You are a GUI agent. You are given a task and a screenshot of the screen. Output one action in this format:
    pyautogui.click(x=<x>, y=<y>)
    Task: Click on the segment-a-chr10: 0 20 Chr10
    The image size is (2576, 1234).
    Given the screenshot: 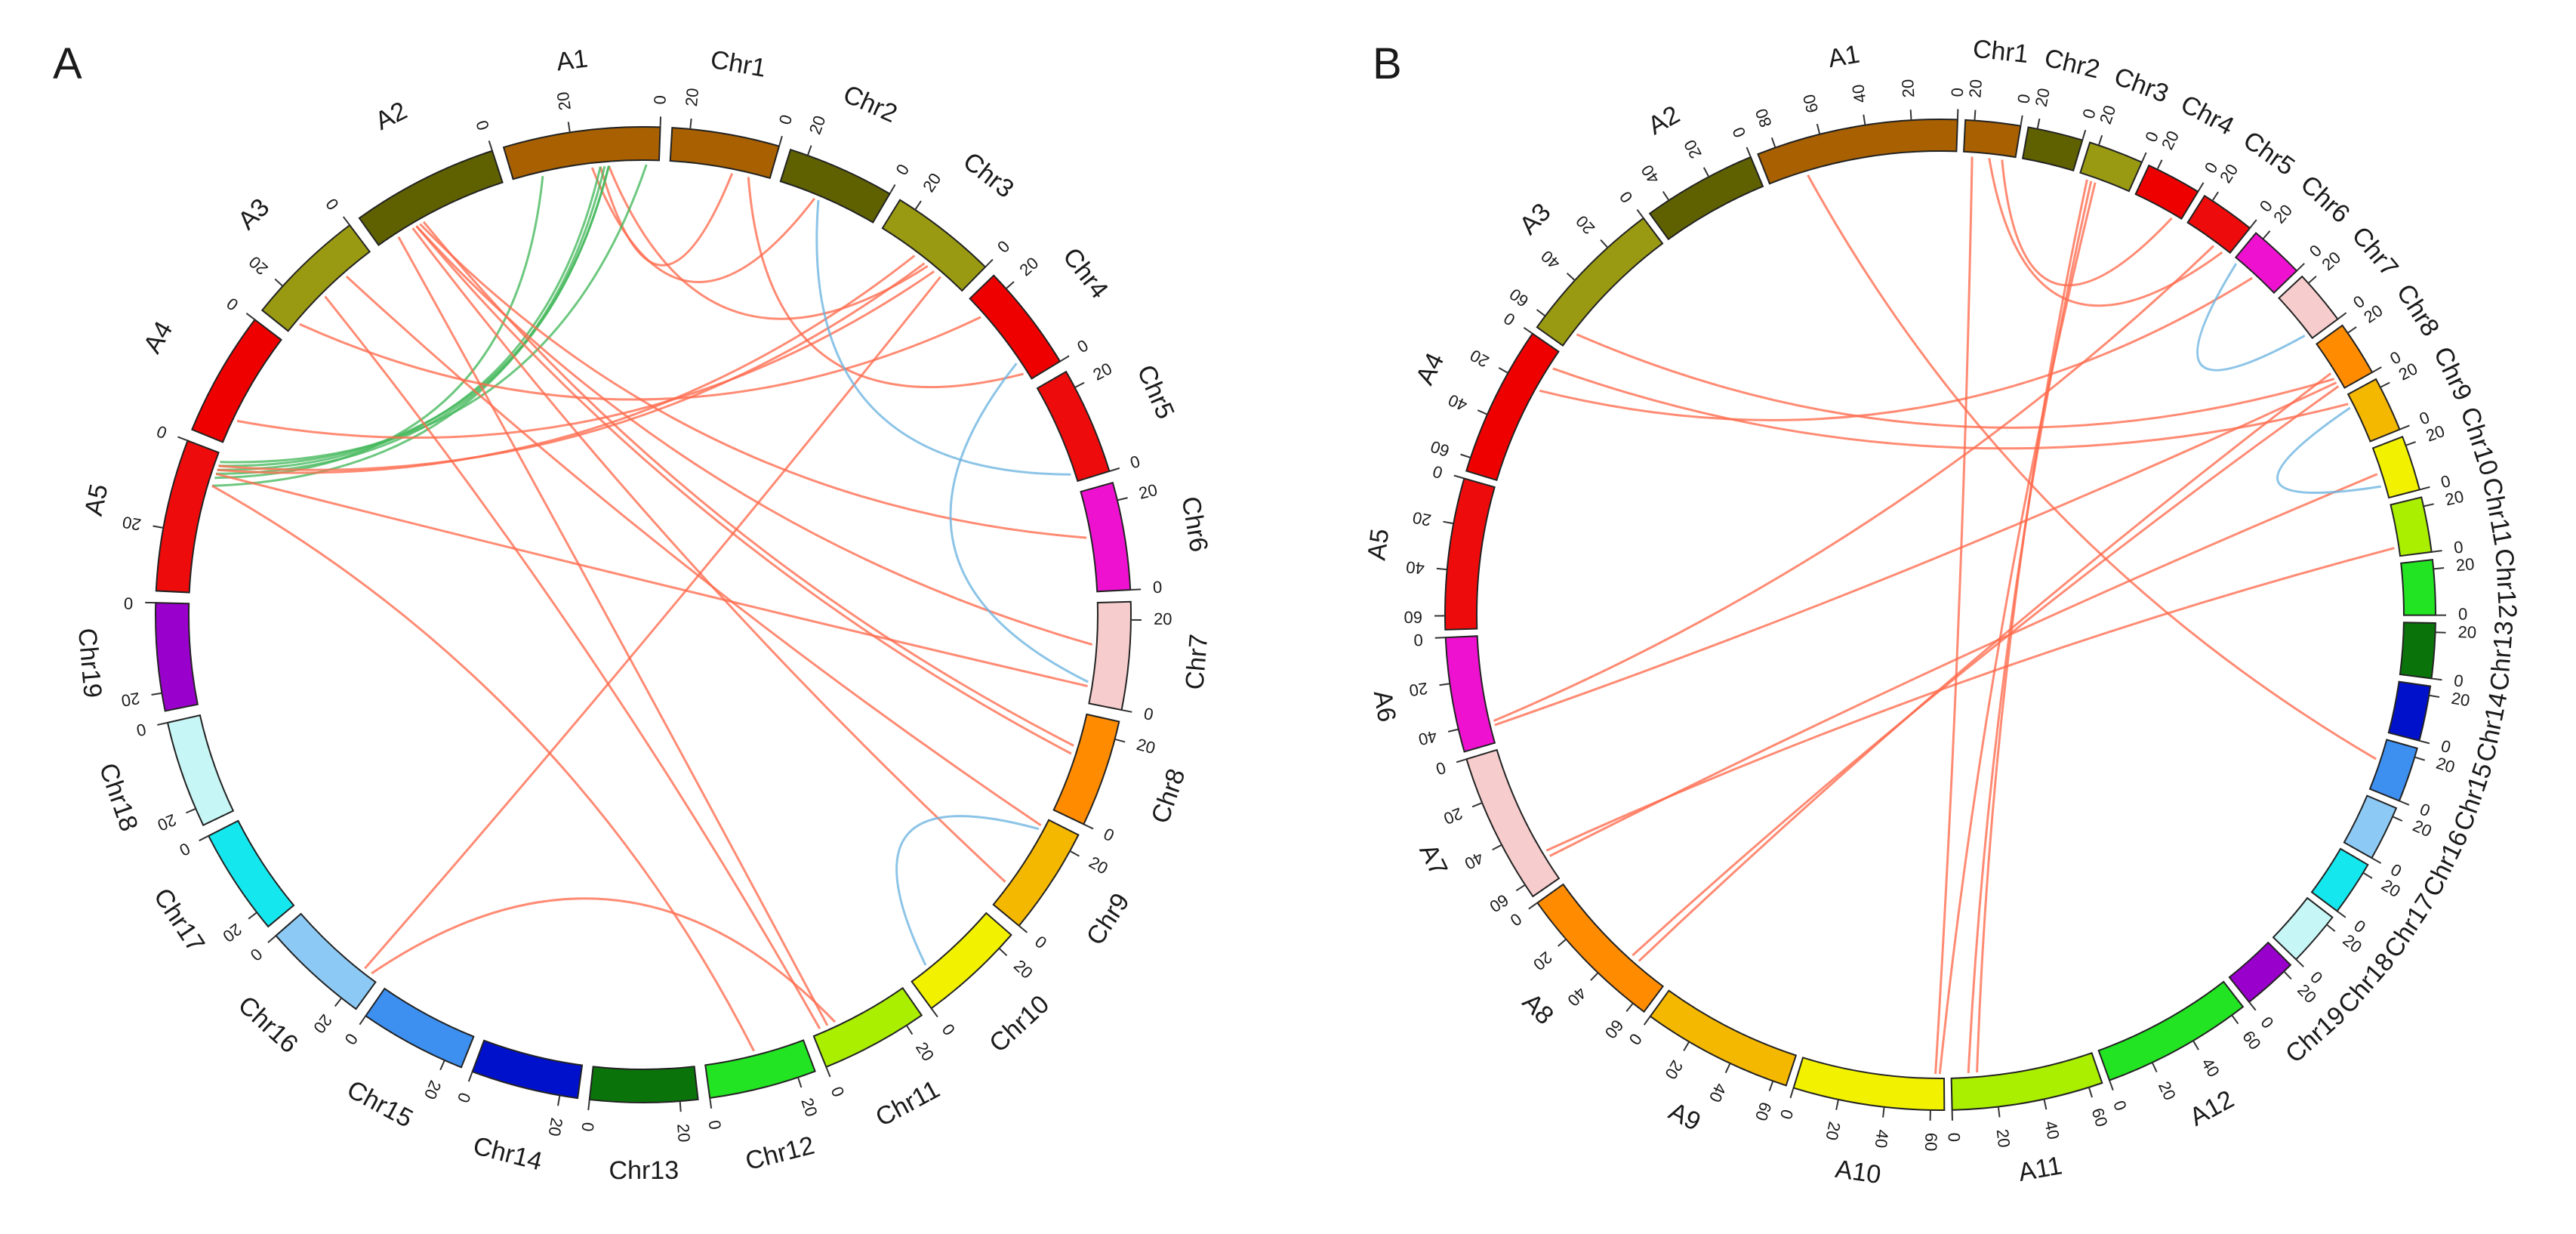 What is the action you would take?
    pyautogui.click(x=983, y=985)
    